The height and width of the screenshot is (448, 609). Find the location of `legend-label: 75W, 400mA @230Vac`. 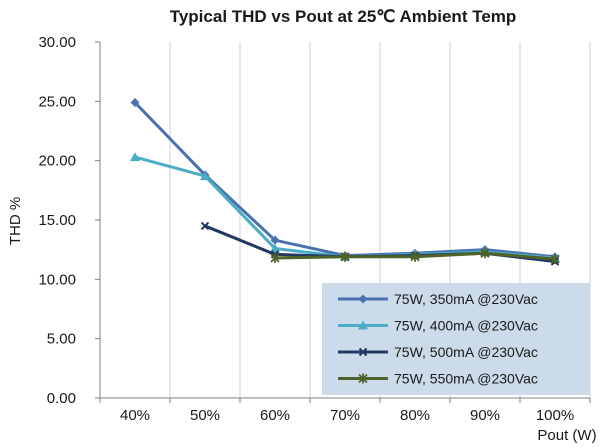

legend-label: 75W, 400mA @230Vac is located at coordinates (466, 326).